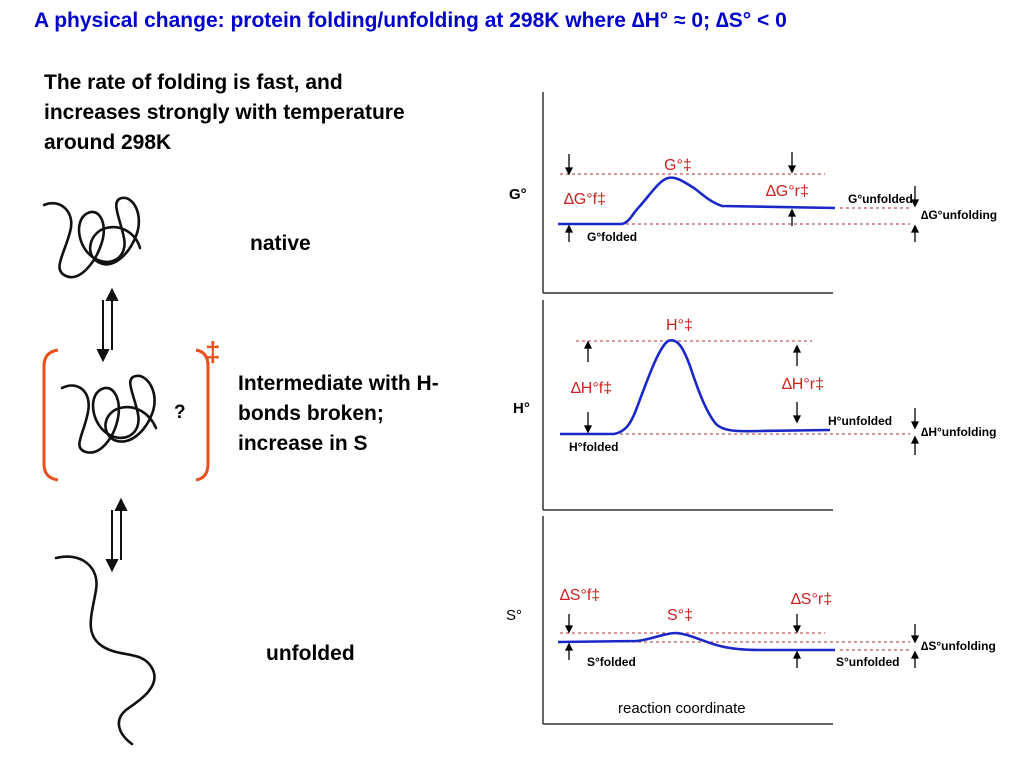 The width and height of the screenshot is (1024, 768). I want to click on s-reverse-barrier-label: ∆S°r‡, so click(811, 599).